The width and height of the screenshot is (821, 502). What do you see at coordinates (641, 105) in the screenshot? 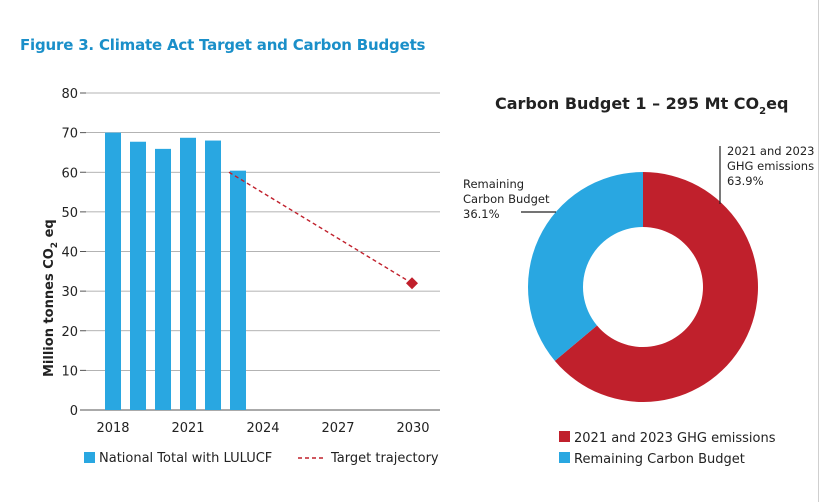
I see `pie-chart-title: Carbon Budget 1 – 295 Mt CO2eq` at bounding box center [641, 105].